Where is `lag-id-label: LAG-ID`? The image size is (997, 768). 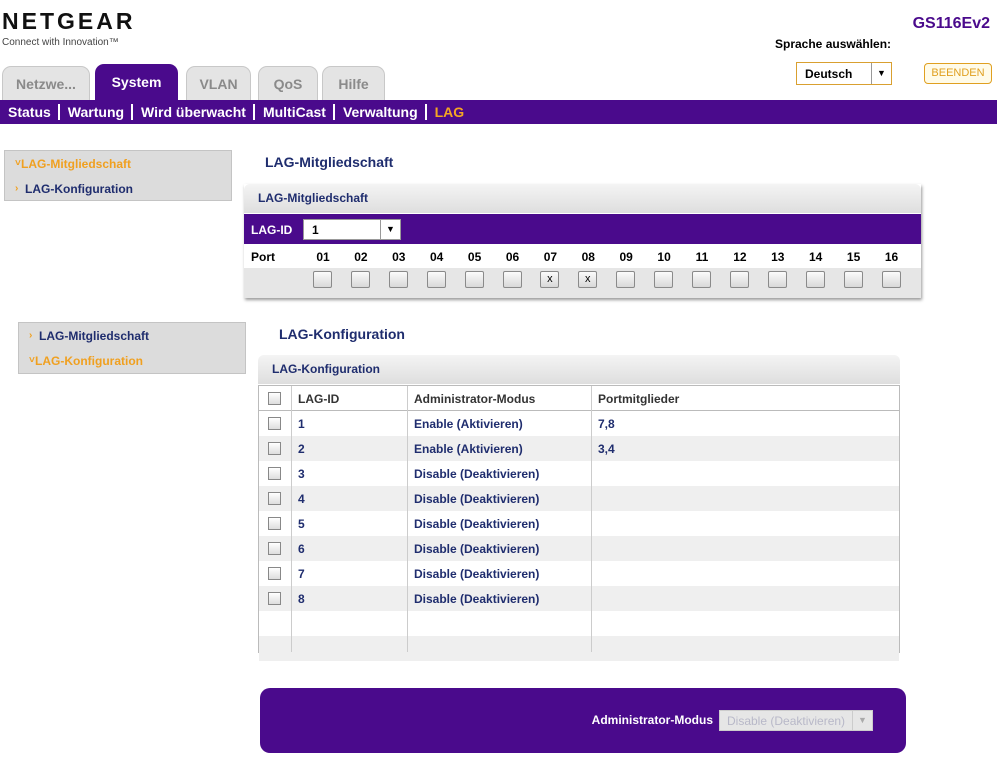
lag-id-label: LAG-ID is located at coordinates (272, 230).